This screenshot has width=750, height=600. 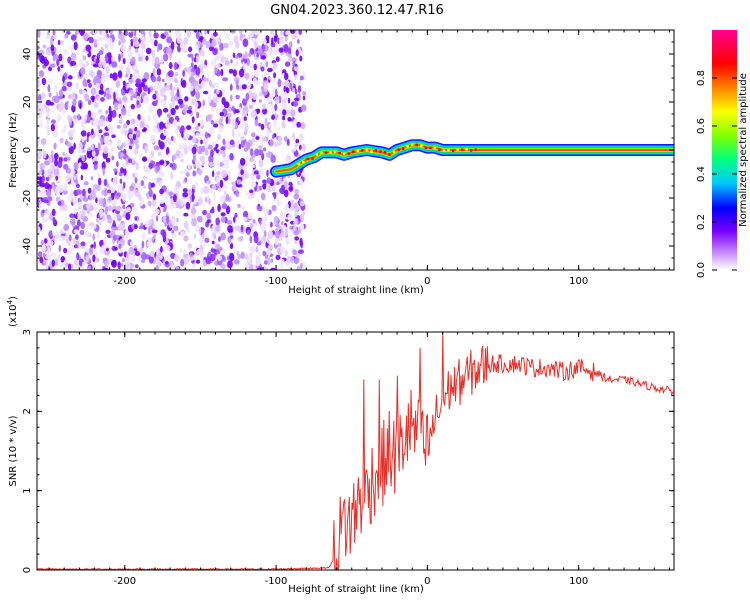 I want to click on snr-y-multiplier-exponent: 4, so click(x=10, y=301).